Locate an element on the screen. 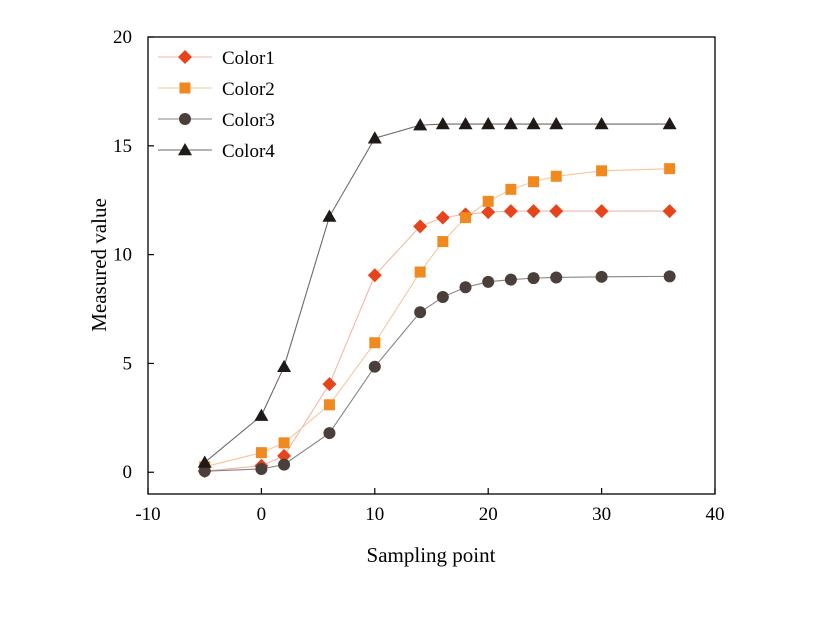  legend-item: Color1 is located at coordinates (216, 58).